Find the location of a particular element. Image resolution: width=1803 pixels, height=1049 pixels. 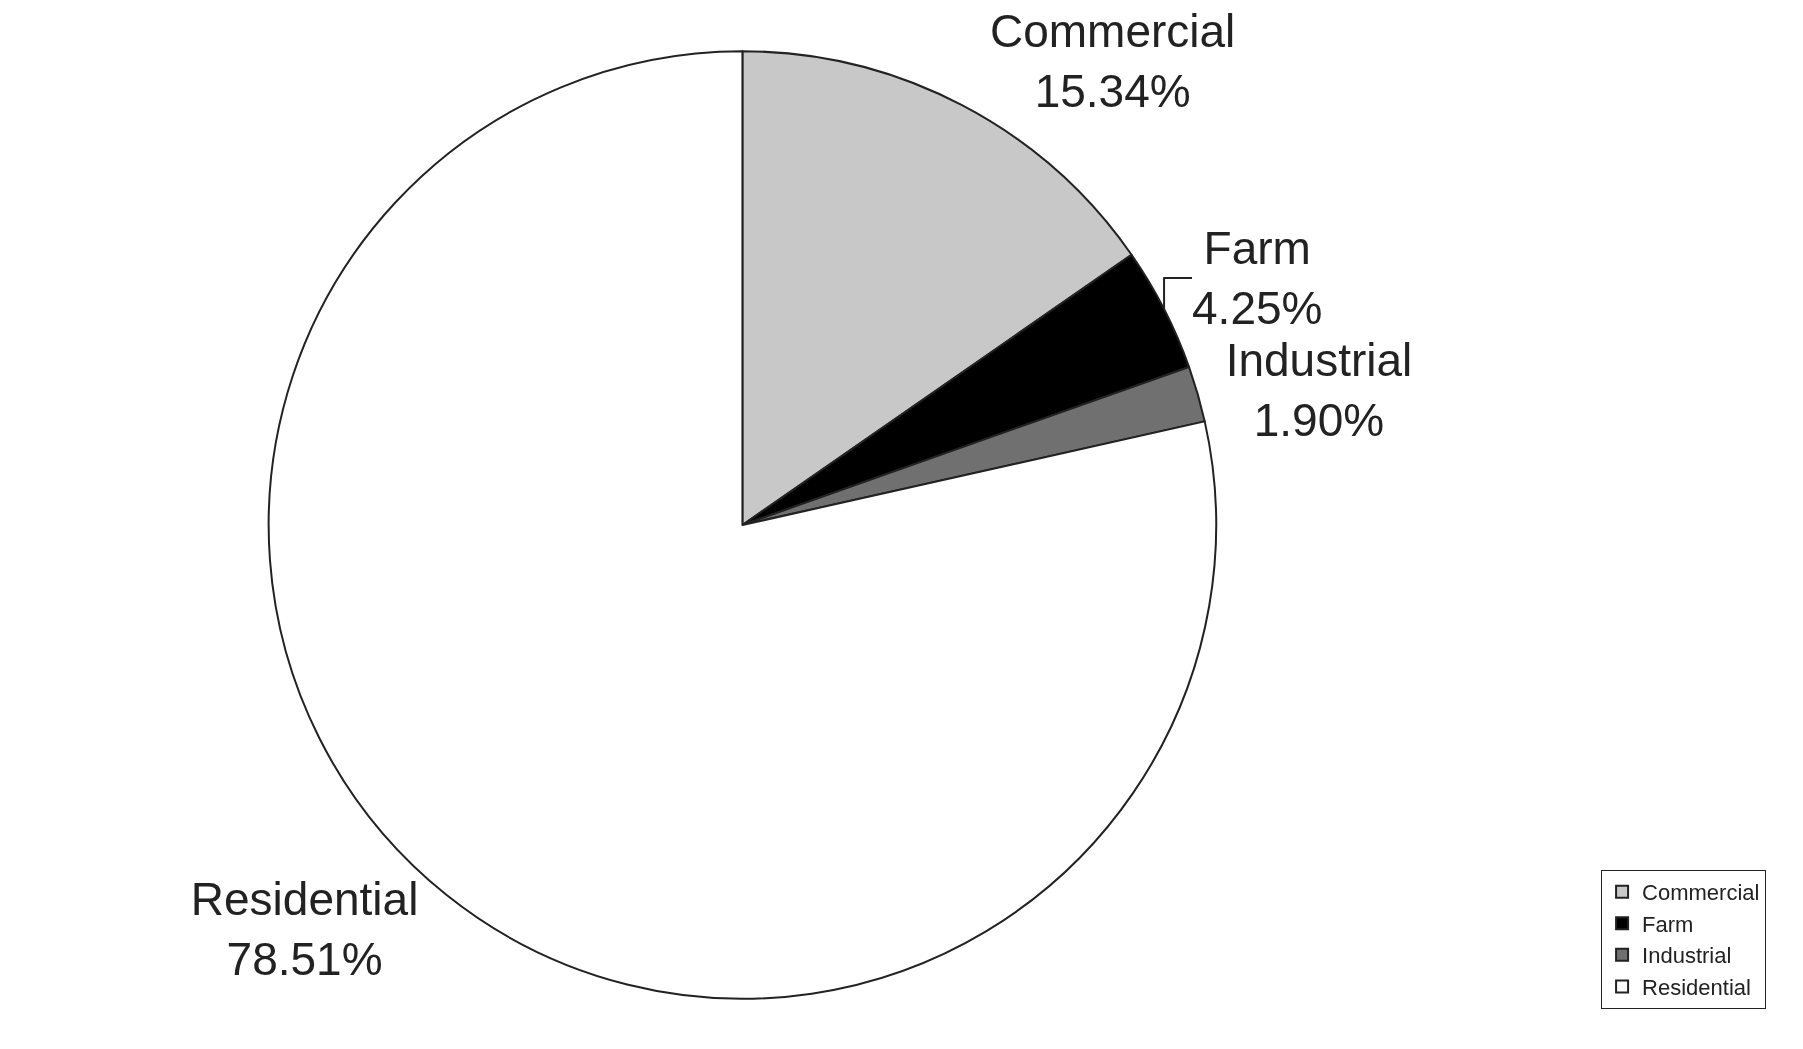

slice-label: Residential is located at coordinates (304, 898).